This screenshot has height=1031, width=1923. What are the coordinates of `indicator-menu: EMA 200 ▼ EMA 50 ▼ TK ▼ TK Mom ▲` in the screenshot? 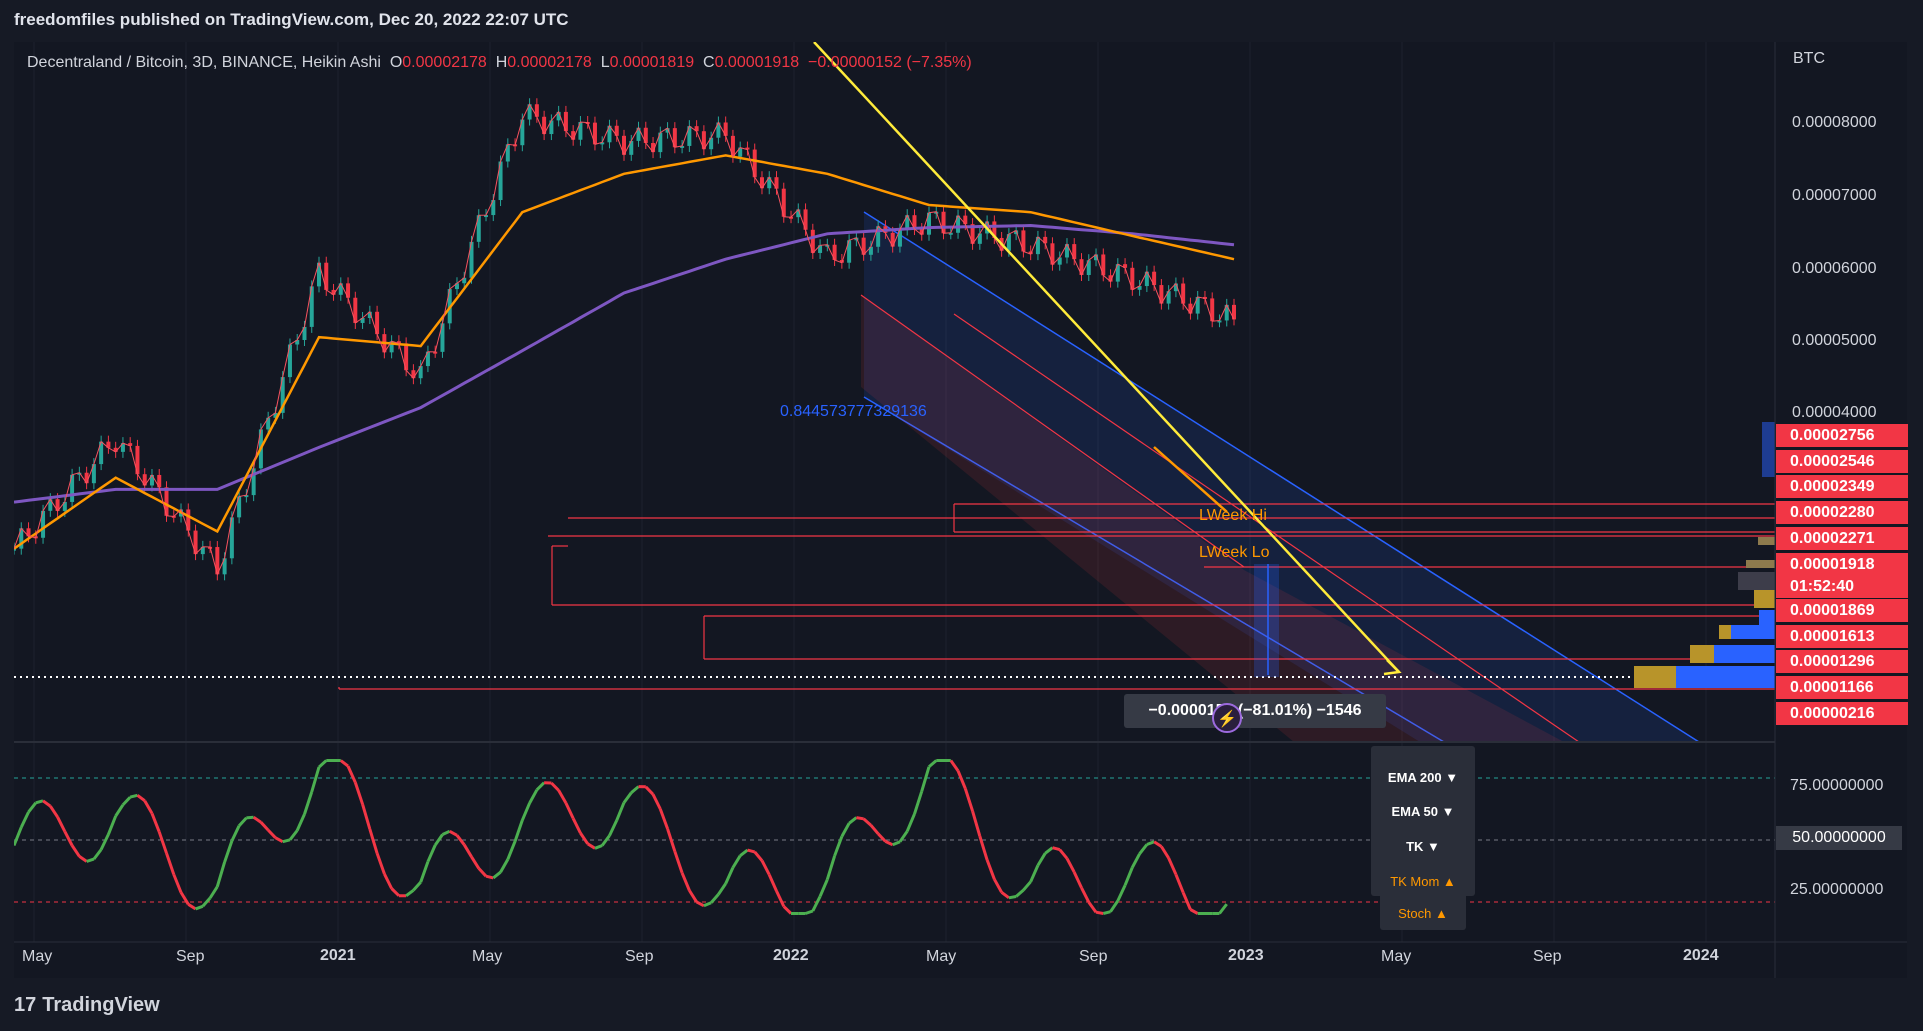 It's located at (1423, 821).